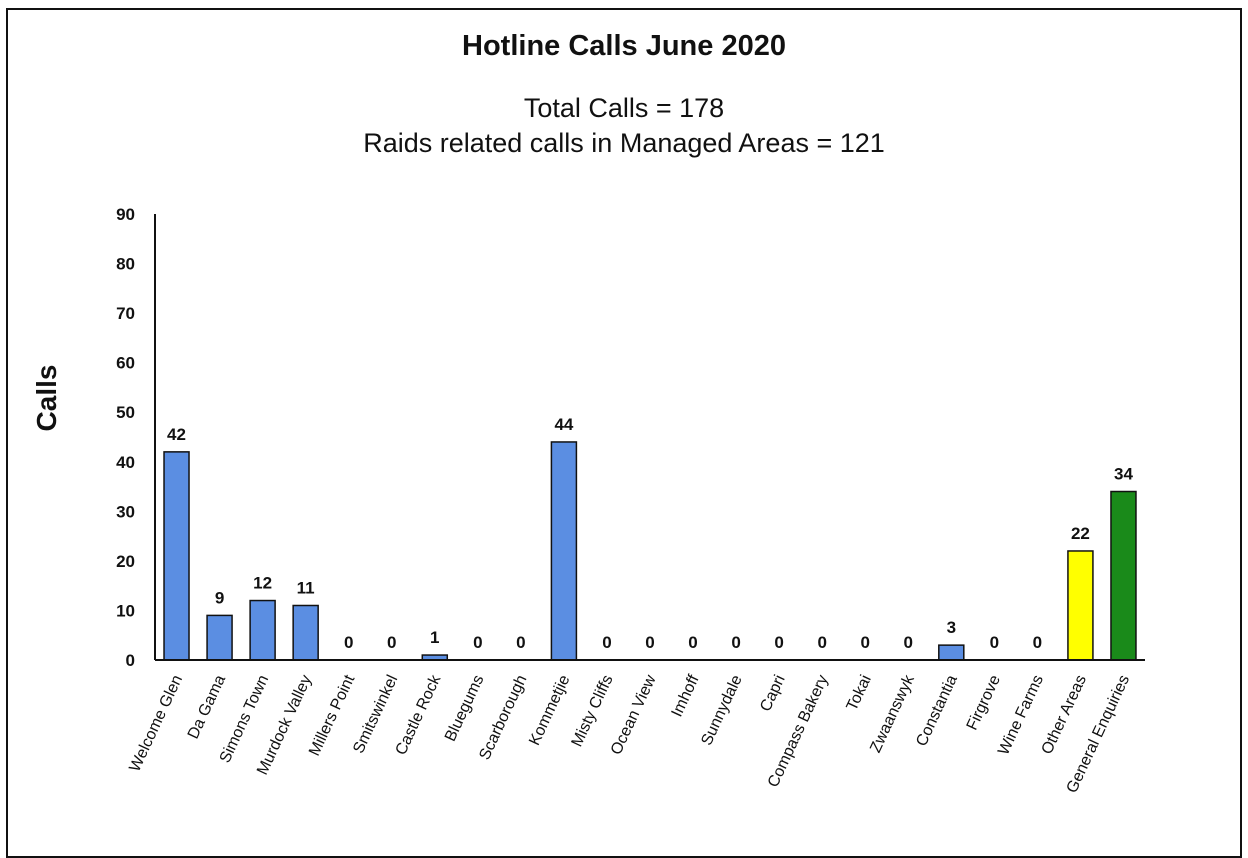 The height and width of the screenshot is (858, 1248). I want to click on data-label: 12, so click(262, 583).